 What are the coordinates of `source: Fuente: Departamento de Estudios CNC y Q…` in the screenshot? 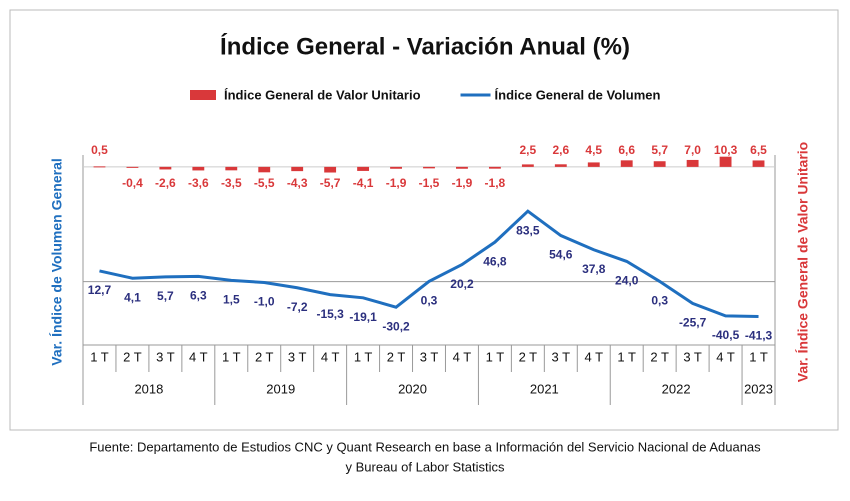 It's located at (425, 446).